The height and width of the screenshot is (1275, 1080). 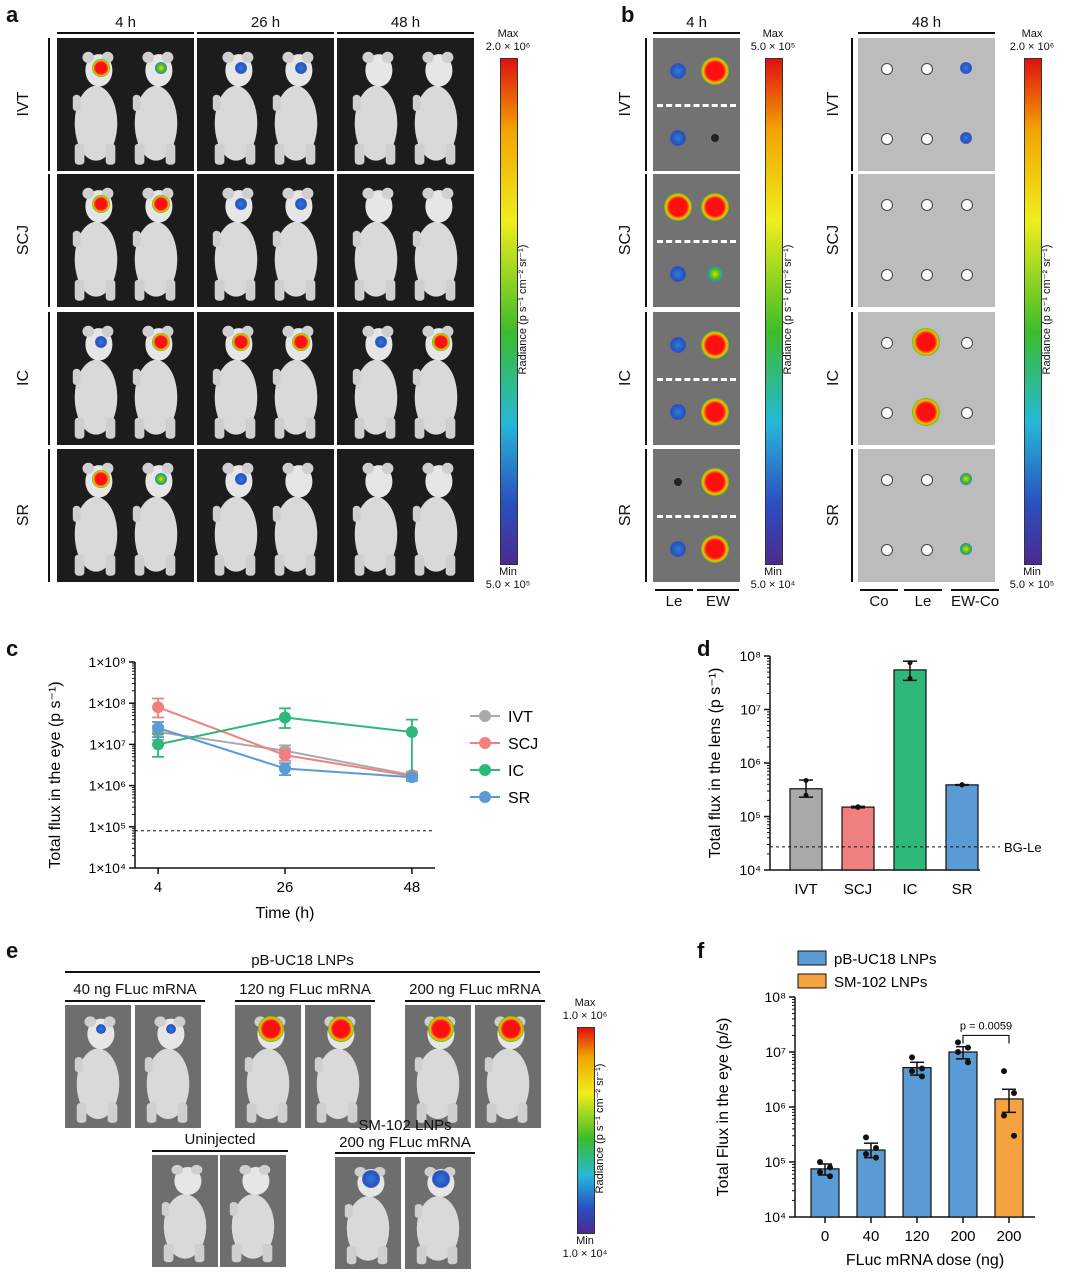 What do you see at coordinates (825, 1236) in the screenshot?
I see `chart-f-x-tick-label: 0` at bounding box center [825, 1236].